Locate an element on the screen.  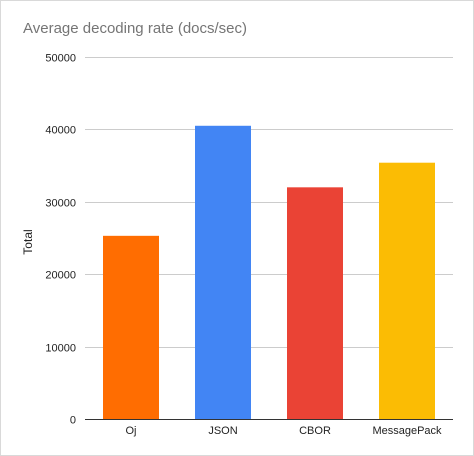
x-tick-label: MessagePack is located at coordinates (407, 431).